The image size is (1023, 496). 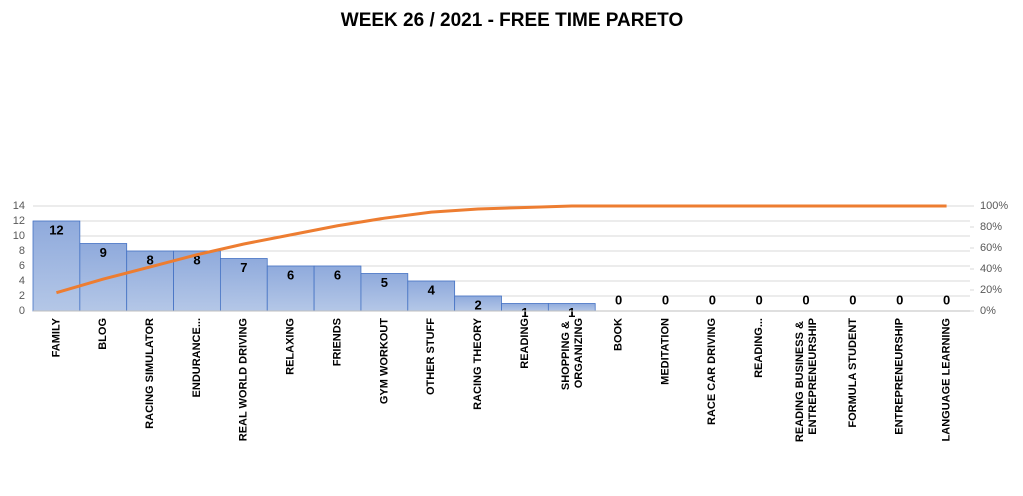 What do you see at coordinates (19, 221) in the screenshot?
I see `y-tick-label: 12` at bounding box center [19, 221].